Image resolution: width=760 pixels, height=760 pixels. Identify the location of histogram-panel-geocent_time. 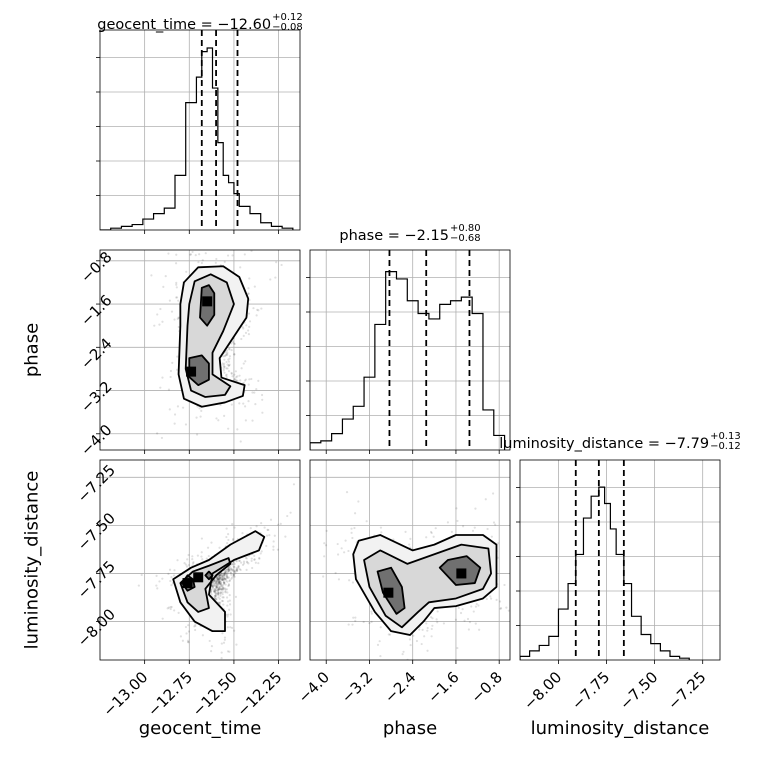
(200, 130).